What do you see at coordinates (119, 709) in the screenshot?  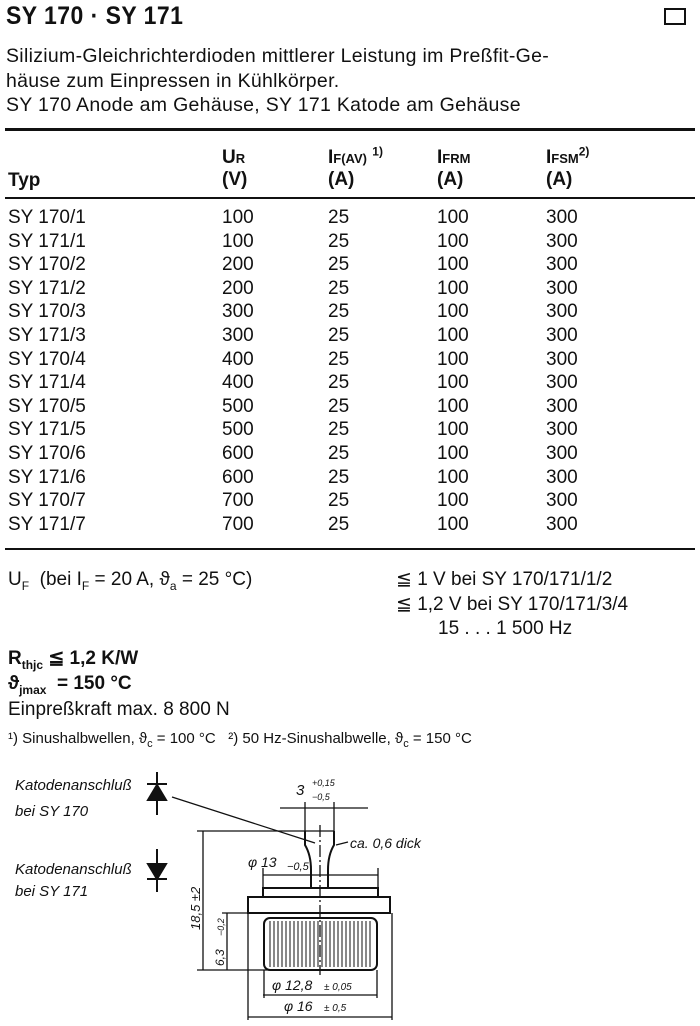 I see `press-force: Einpreßkraft max. 8 800 N` at bounding box center [119, 709].